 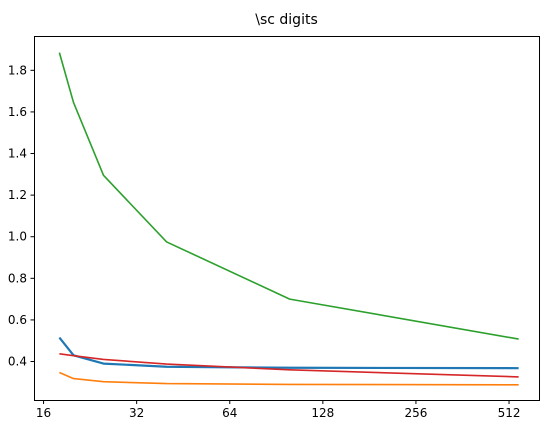 I want to click on y-tick-label: 1.8, so click(x=17, y=70).